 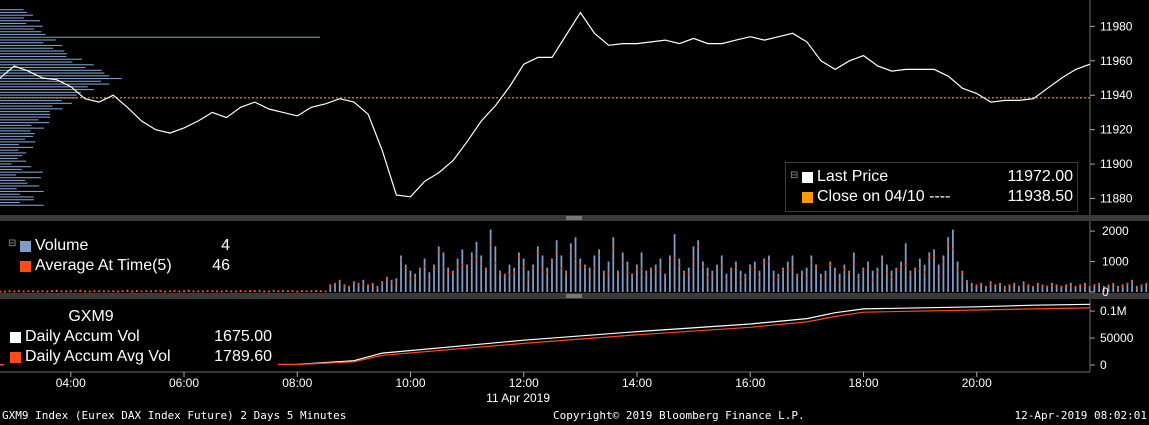 I want to click on time-tick-label: 14:00, so click(x=637, y=383).